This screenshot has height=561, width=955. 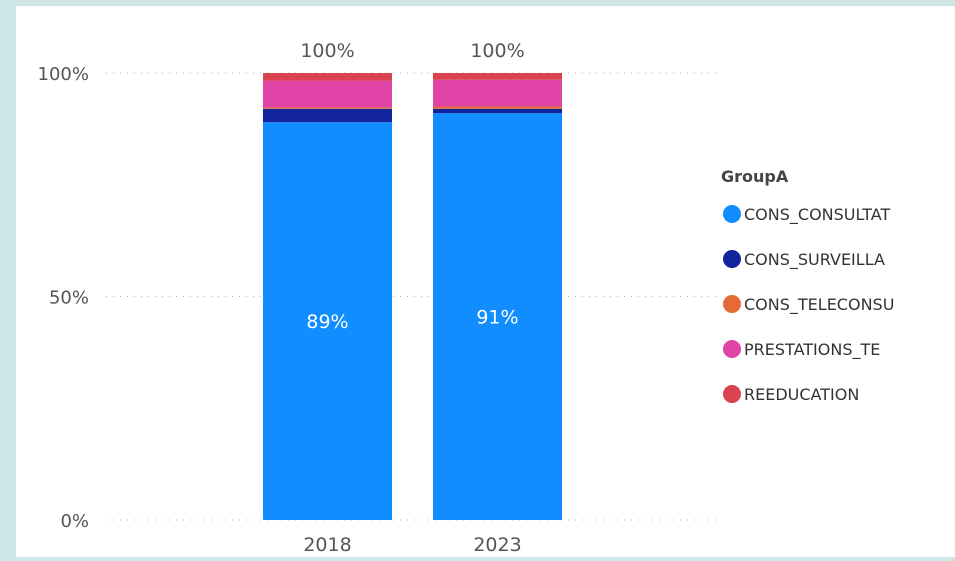 I want to click on y-tick-label: 50%, so click(x=69, y=298).